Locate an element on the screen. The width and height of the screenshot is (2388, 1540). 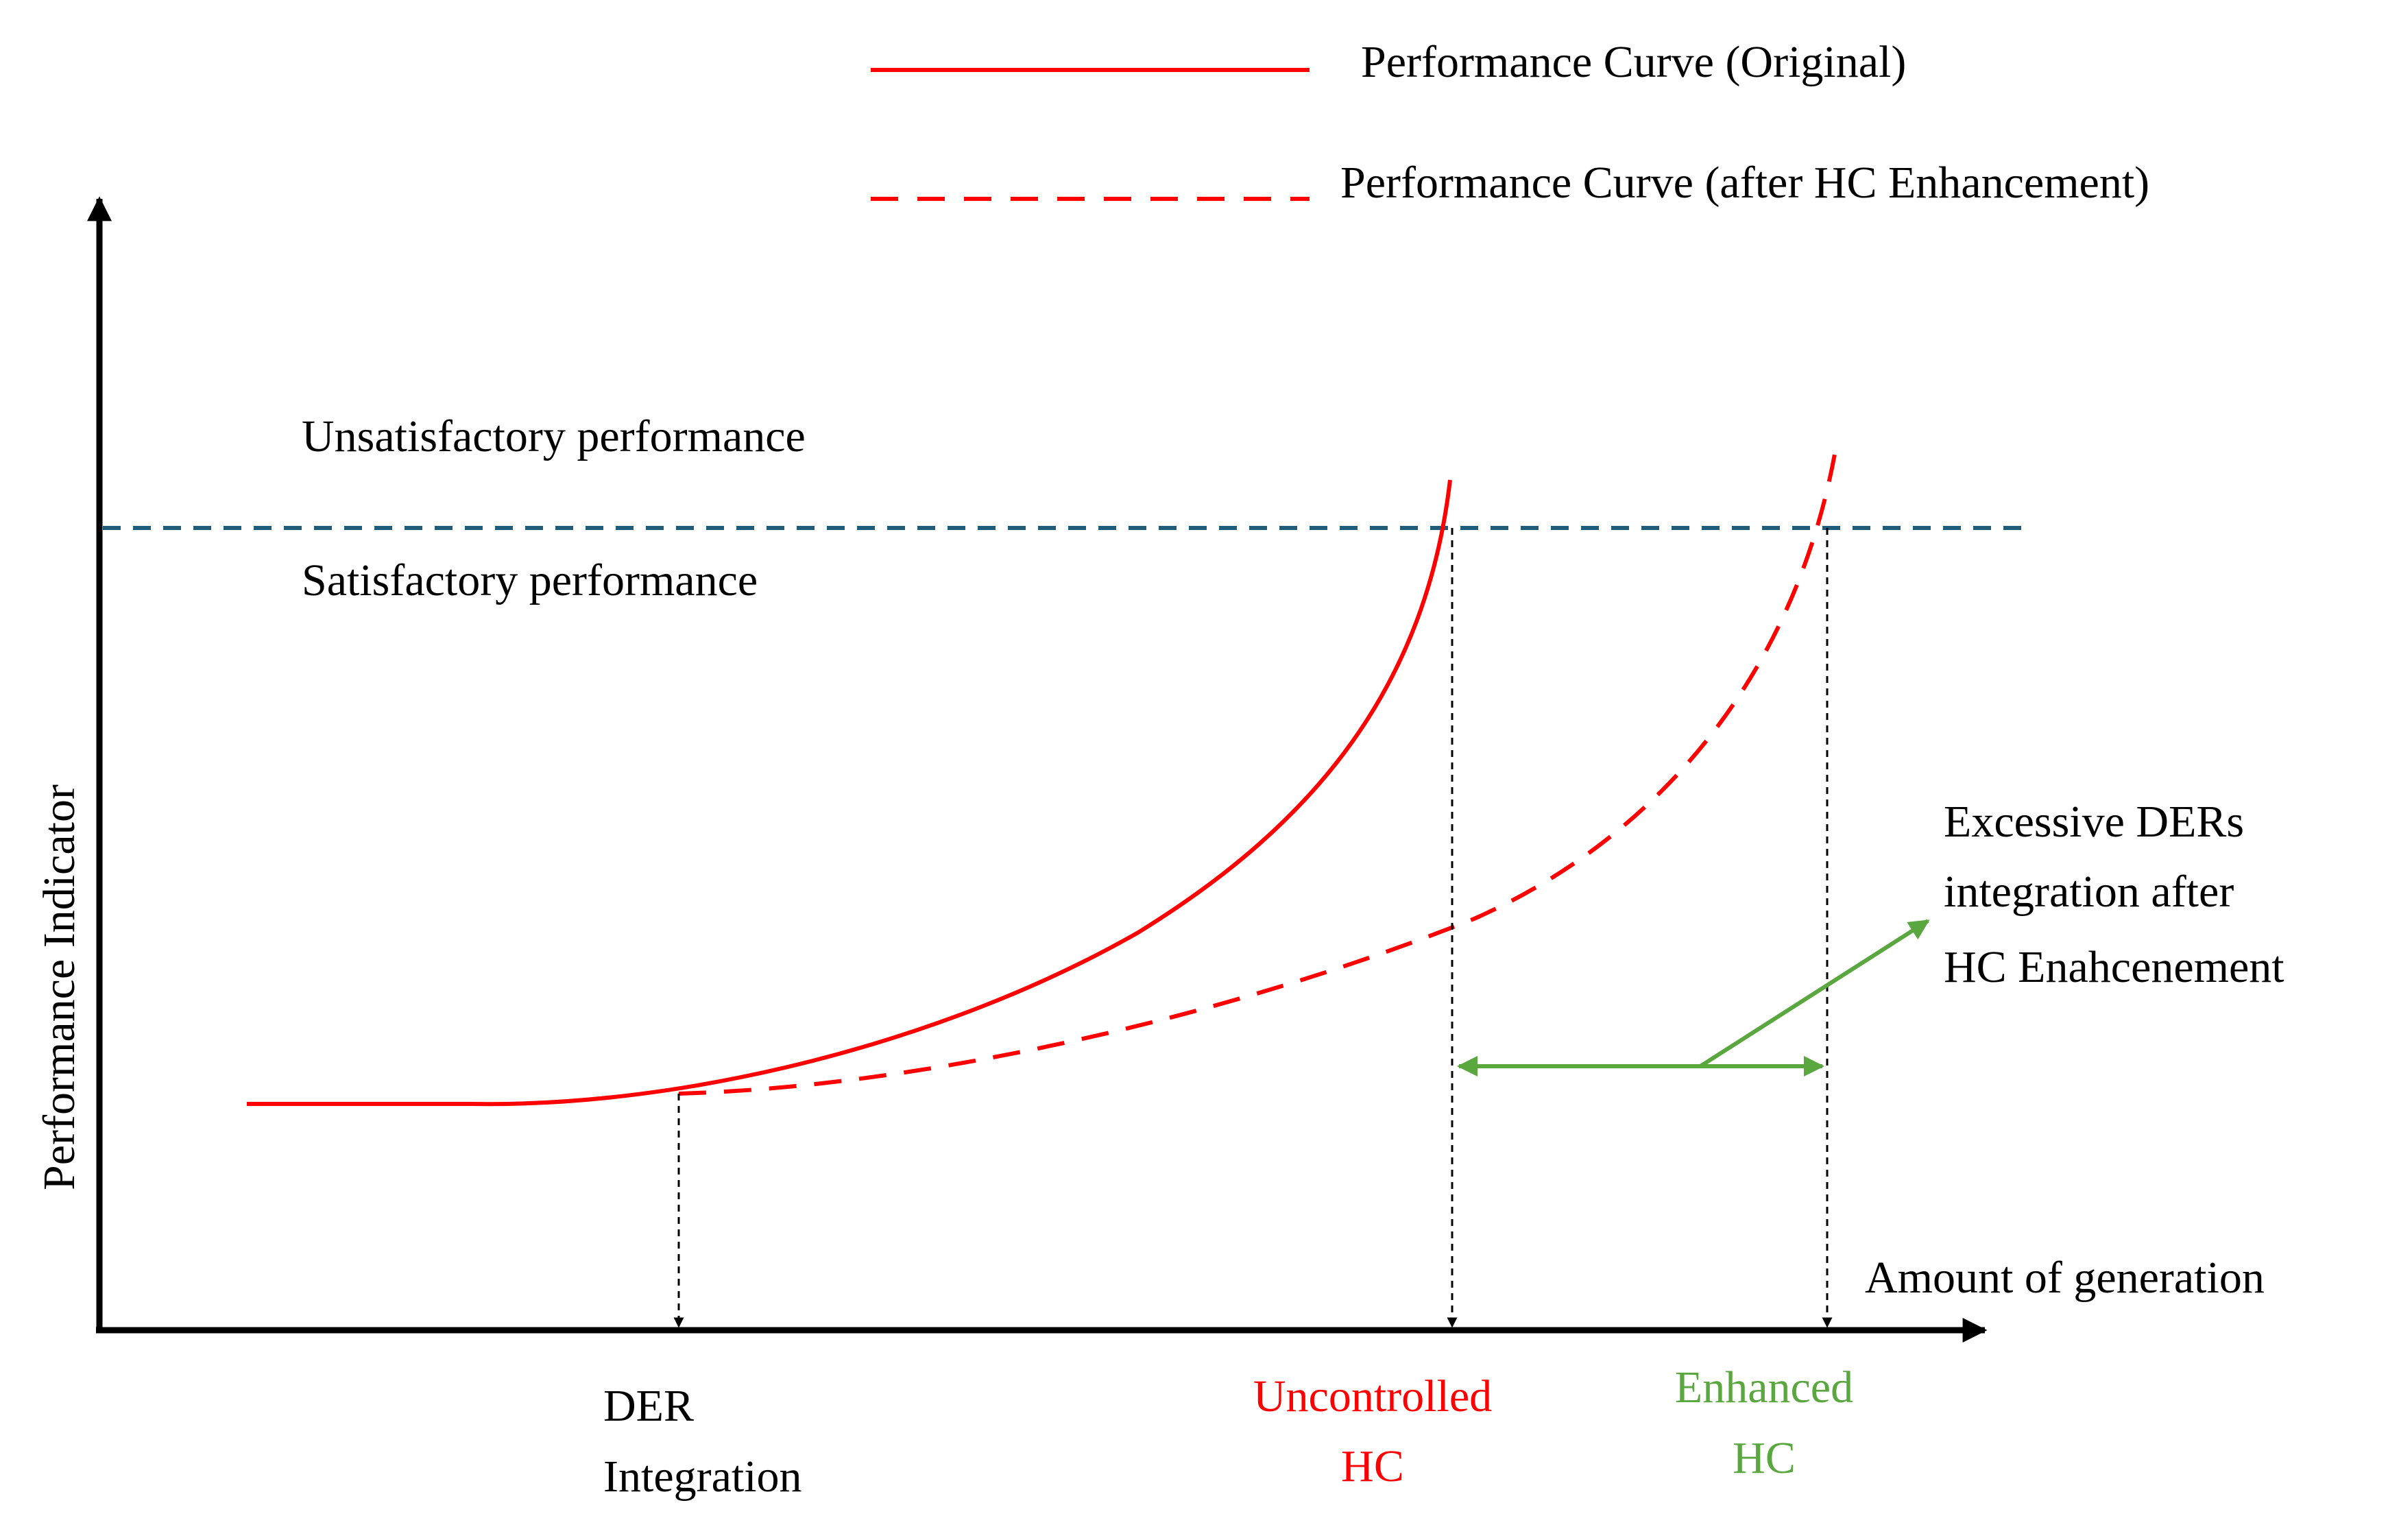
y-axis-label: Performance Indicator is located at coordinates (59, 987).